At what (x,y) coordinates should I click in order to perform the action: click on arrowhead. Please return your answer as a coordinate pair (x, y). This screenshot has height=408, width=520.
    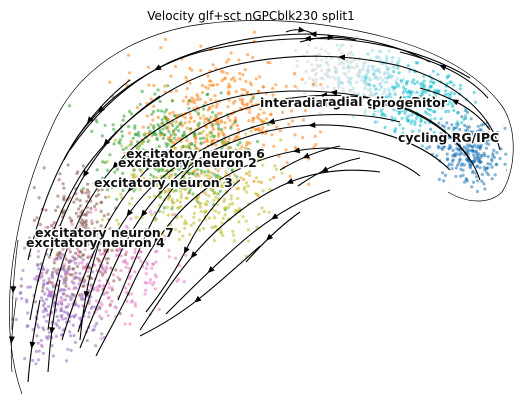
    Looking at the image, I should click on (290, 181).